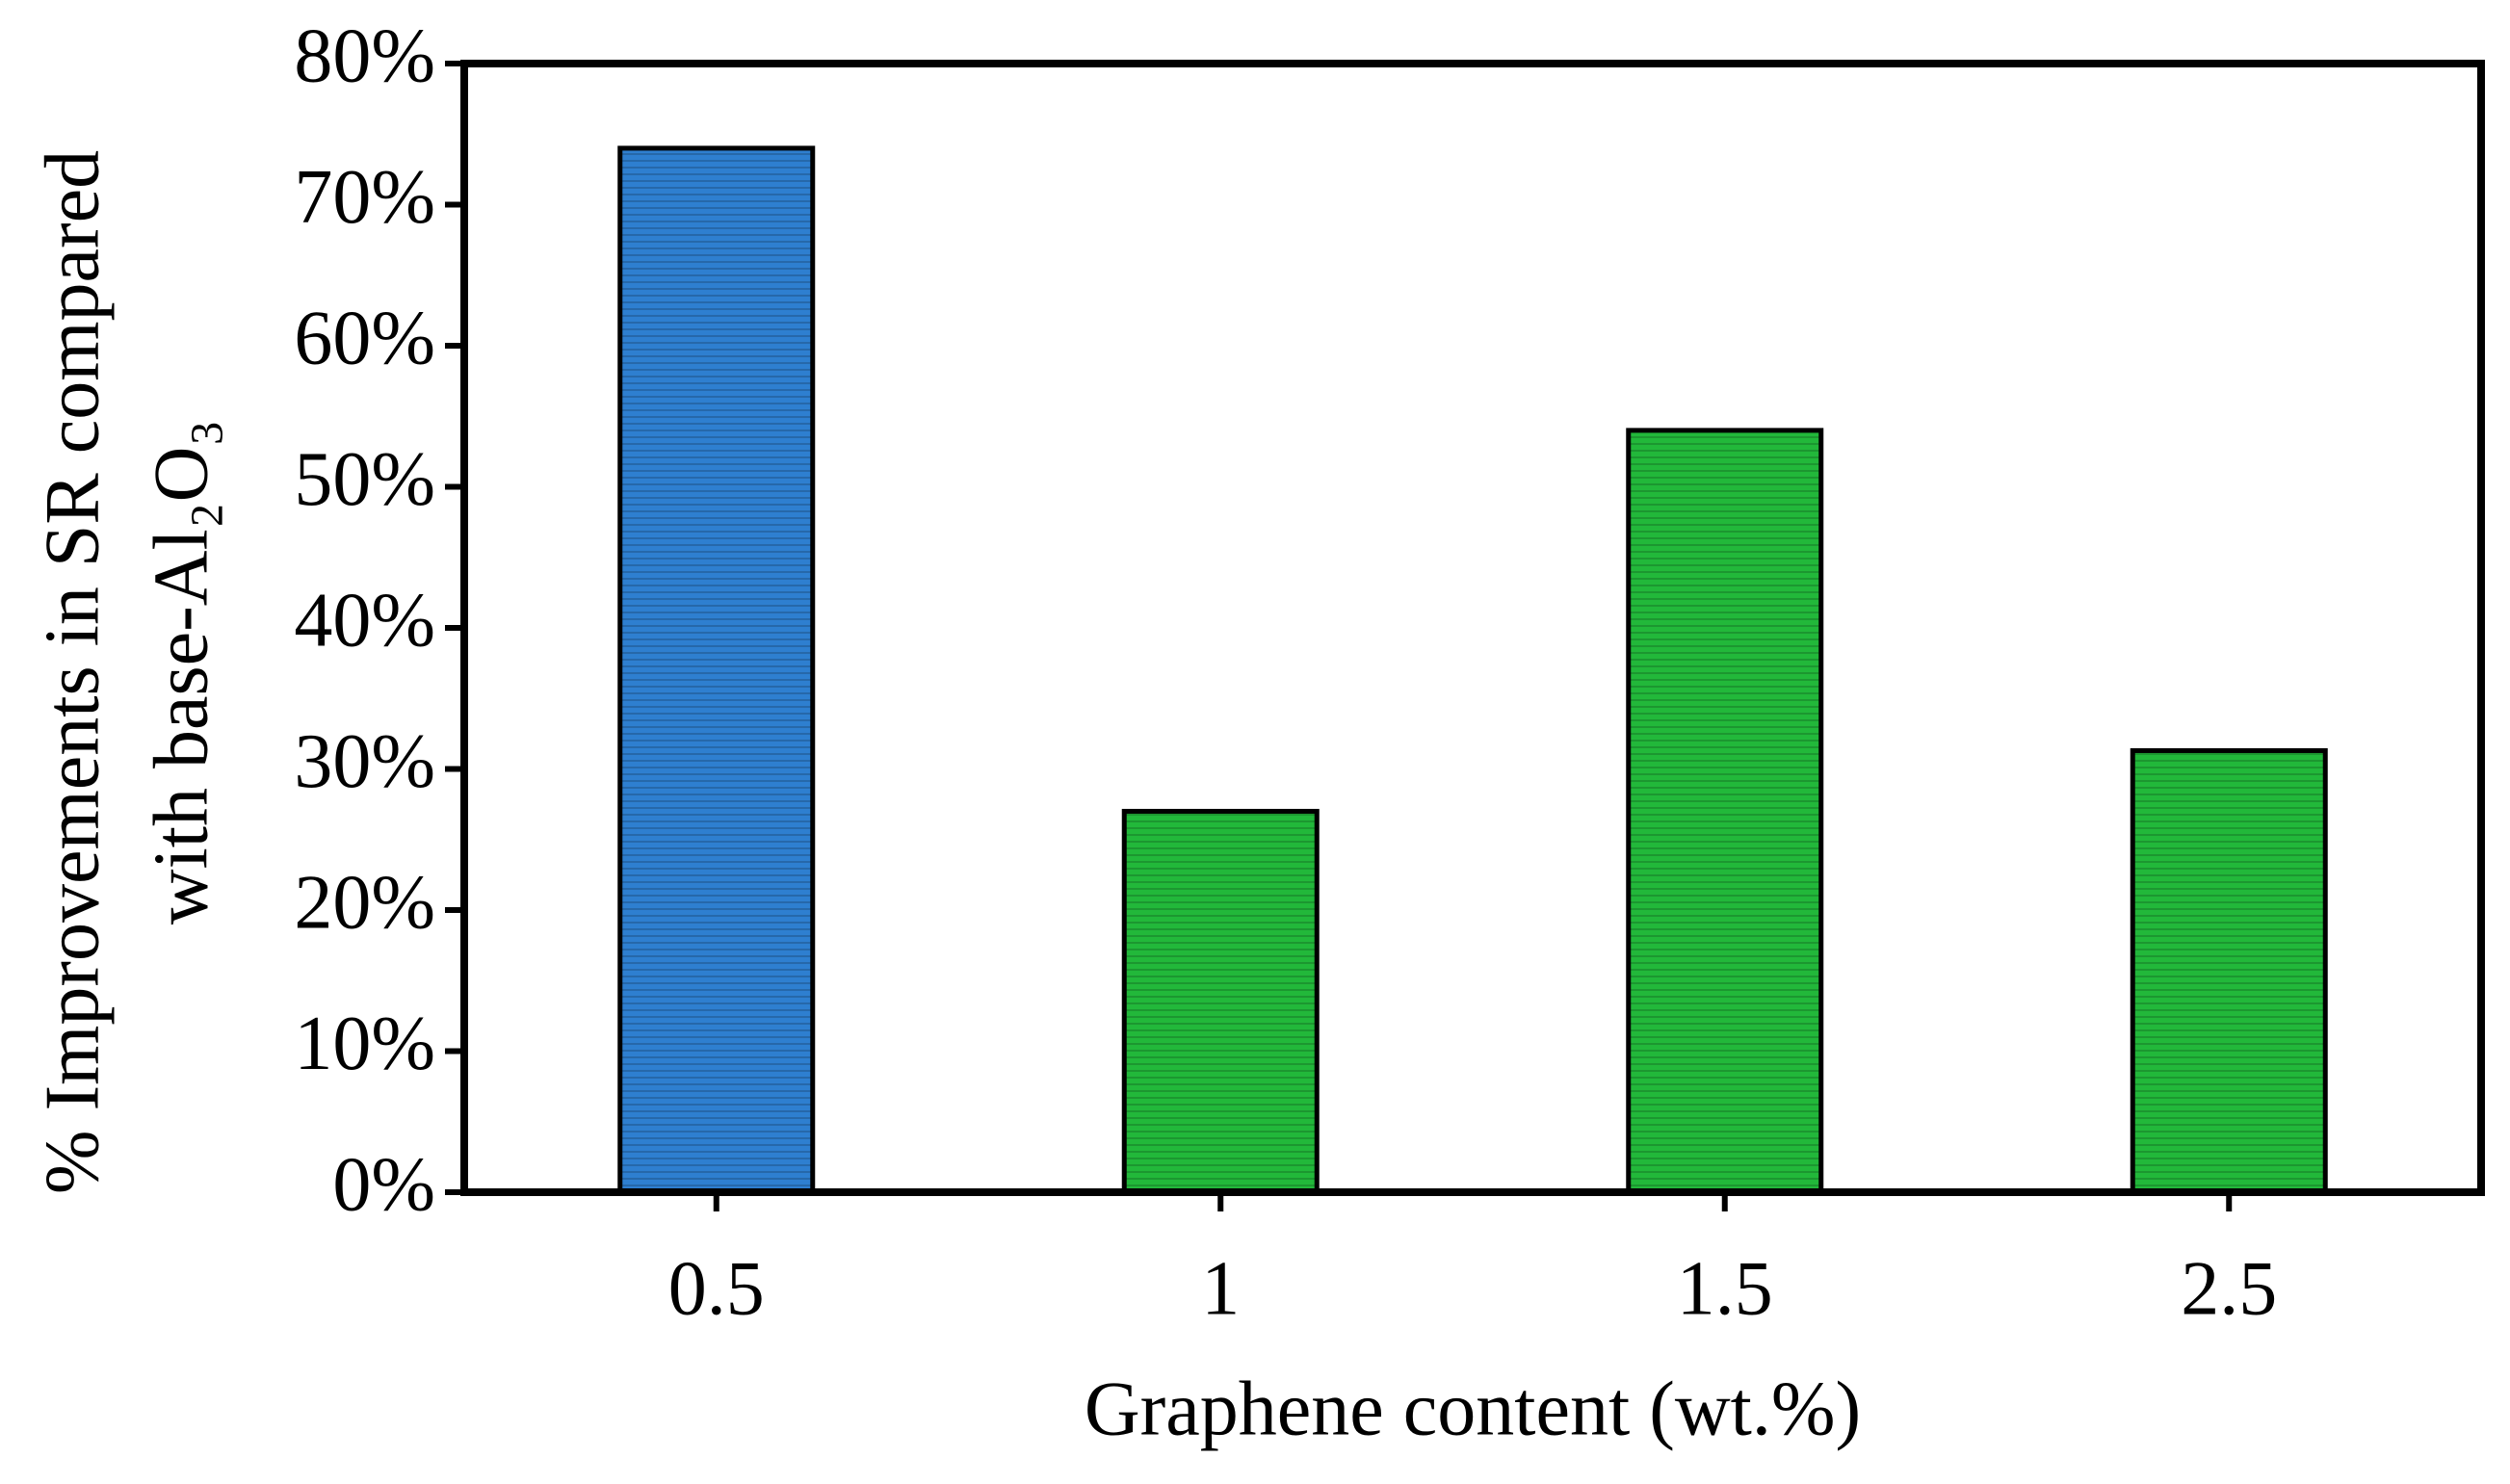 This screenshot has width=2510, height=1484. I want to click on y-axis-label: % Improvements in SR compared, so click(72, 672).